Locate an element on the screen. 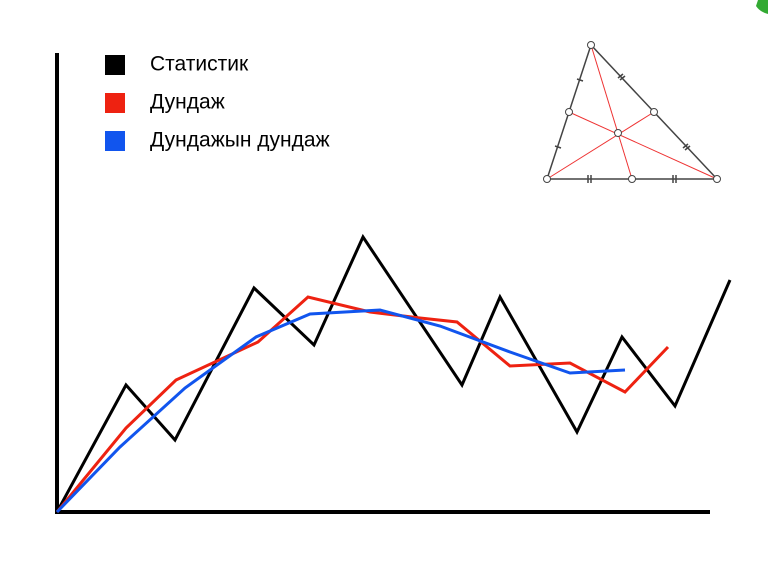  triangle-diagram is located at coordinates (632, 112).